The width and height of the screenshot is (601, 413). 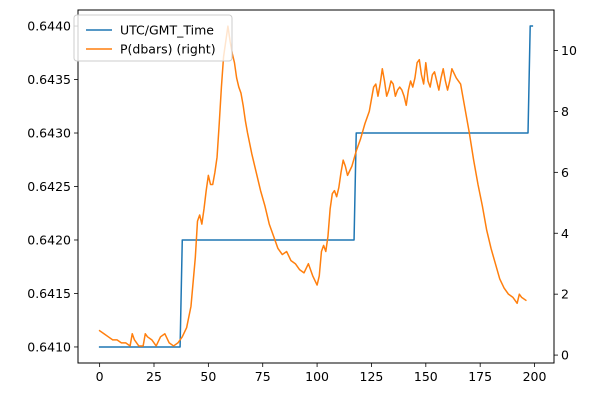 I want to click on x-tick-label: 75, so click(x=263, y=376).